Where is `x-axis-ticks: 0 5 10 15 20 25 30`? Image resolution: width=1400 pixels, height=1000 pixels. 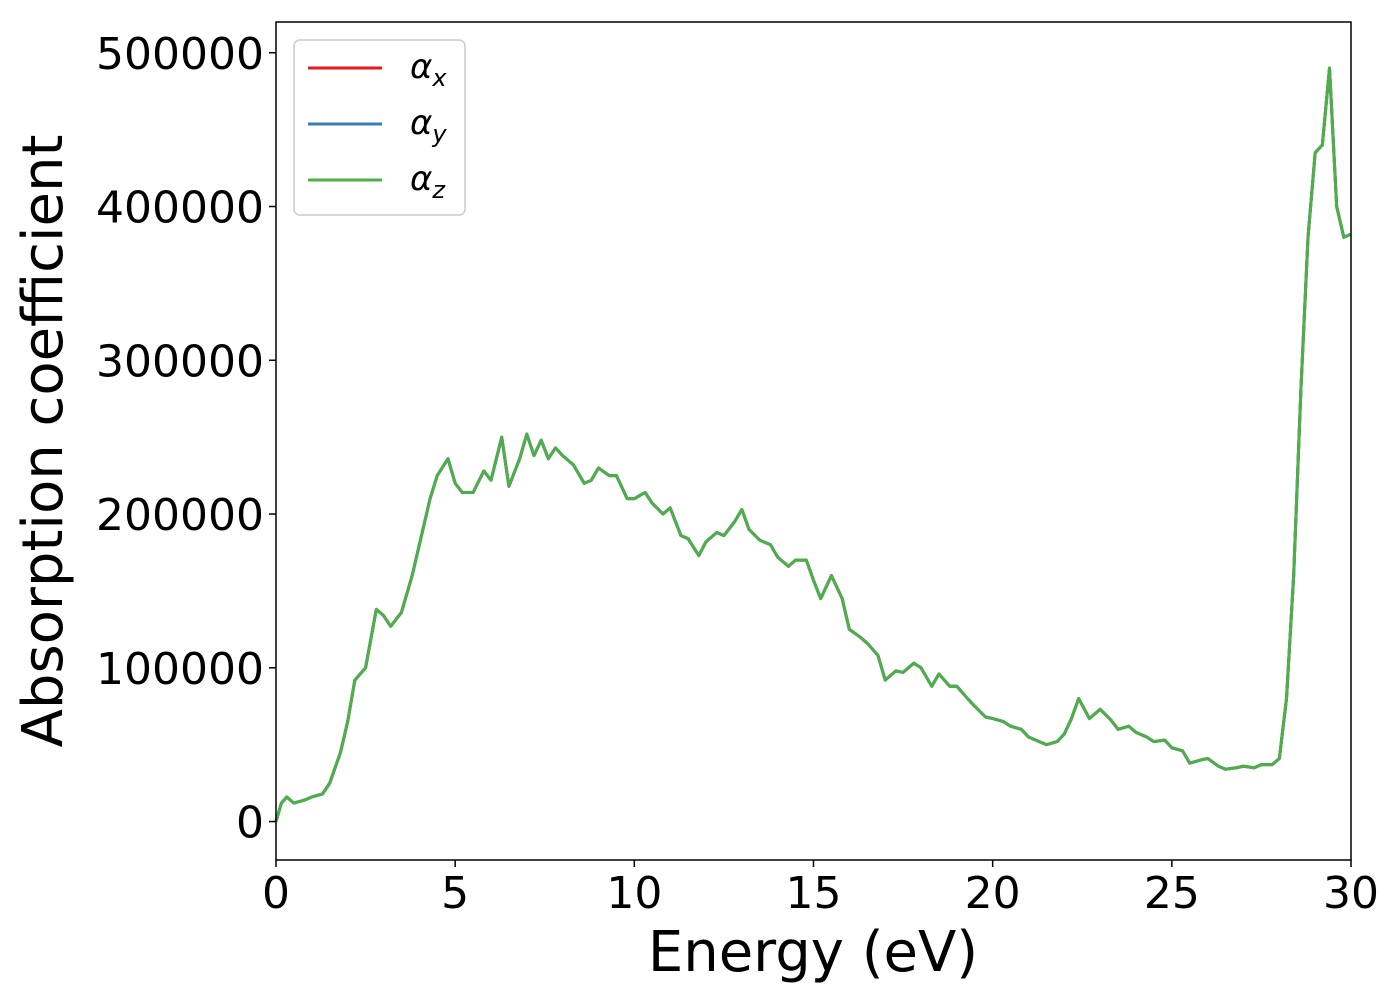
x-axis-ticks: 0 5 10 15 20 25 30 is located at coordinates (820, 889).